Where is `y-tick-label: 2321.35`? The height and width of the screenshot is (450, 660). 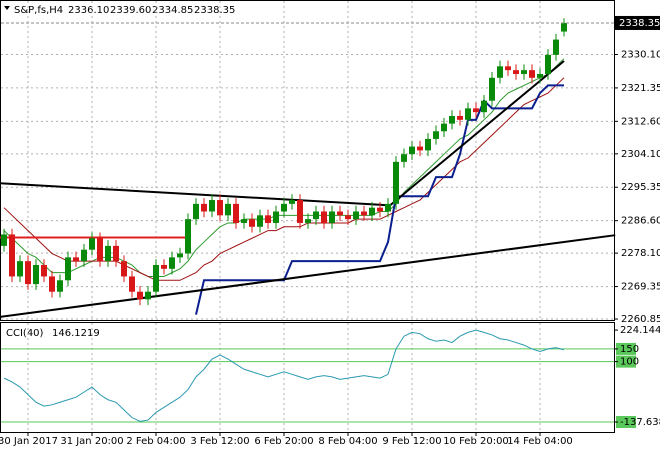
y-tick-label: 2321.35 is located at coordinates (640, 88).